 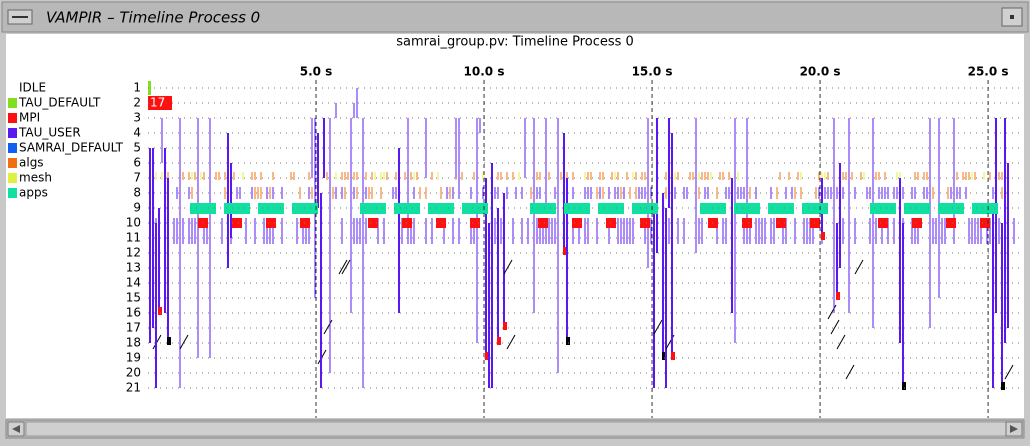 I want to click on row-label: 17, so click(x=133, y=328).